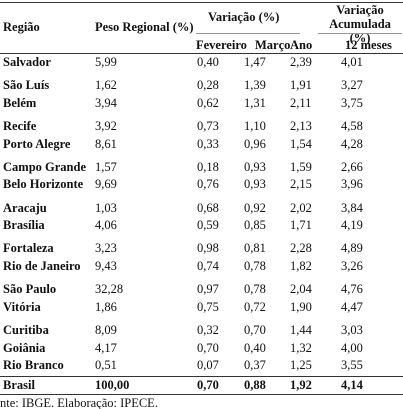 This screenshot has width=403, height=409. Describe the element at coordinates (201, 53) in the screenshot. I see `header-rule` at that location.